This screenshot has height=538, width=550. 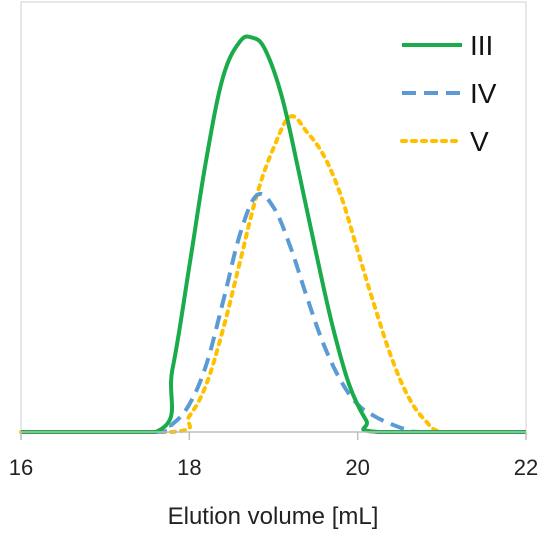 What do you see at coordinates (448, 93) in the screenshot?
I see `legend: III IV V` at bounding box center [448, 93].